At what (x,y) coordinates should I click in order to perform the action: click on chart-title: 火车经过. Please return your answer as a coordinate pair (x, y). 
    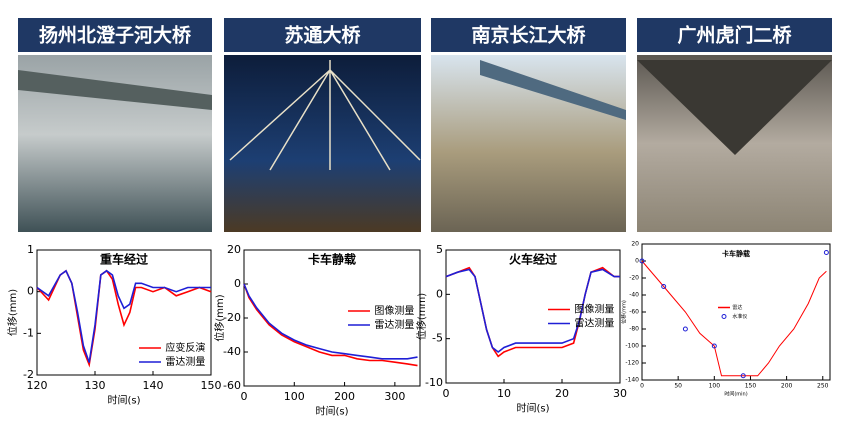
    Looking at the image, I should click on (533, 259).